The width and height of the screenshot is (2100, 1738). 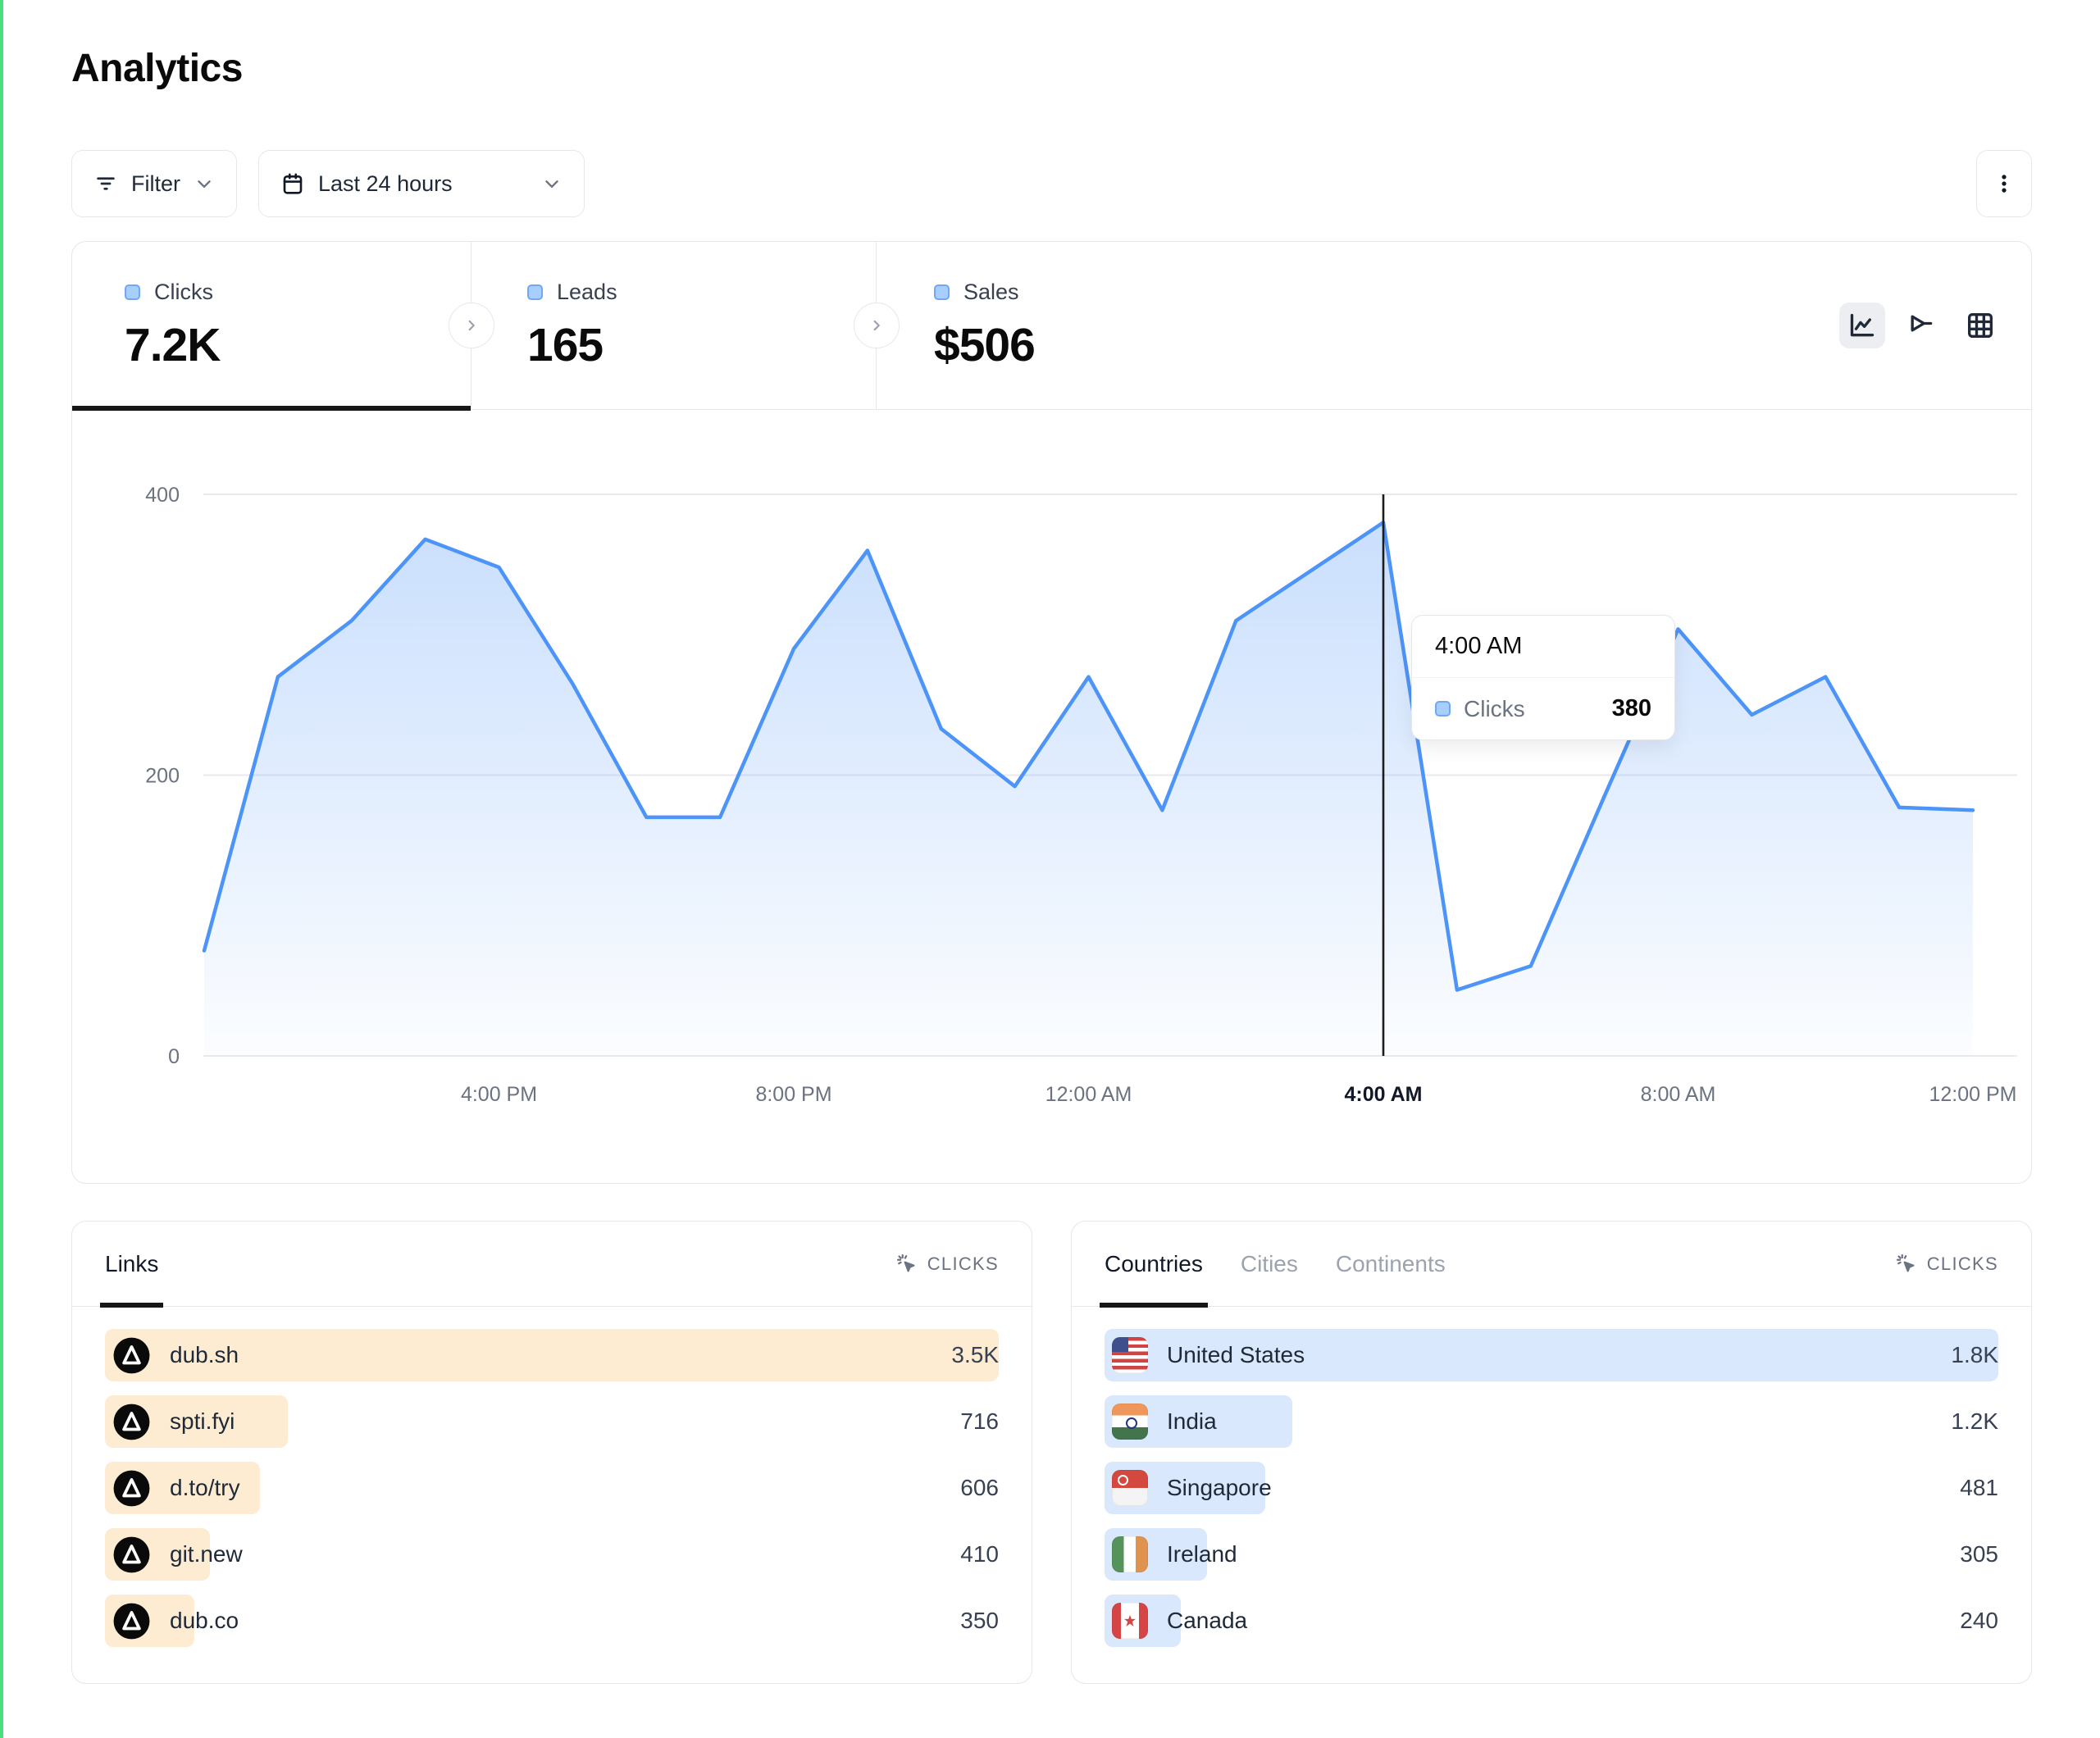 I want to click on funnel-icon, so click(x=1921, y=325).